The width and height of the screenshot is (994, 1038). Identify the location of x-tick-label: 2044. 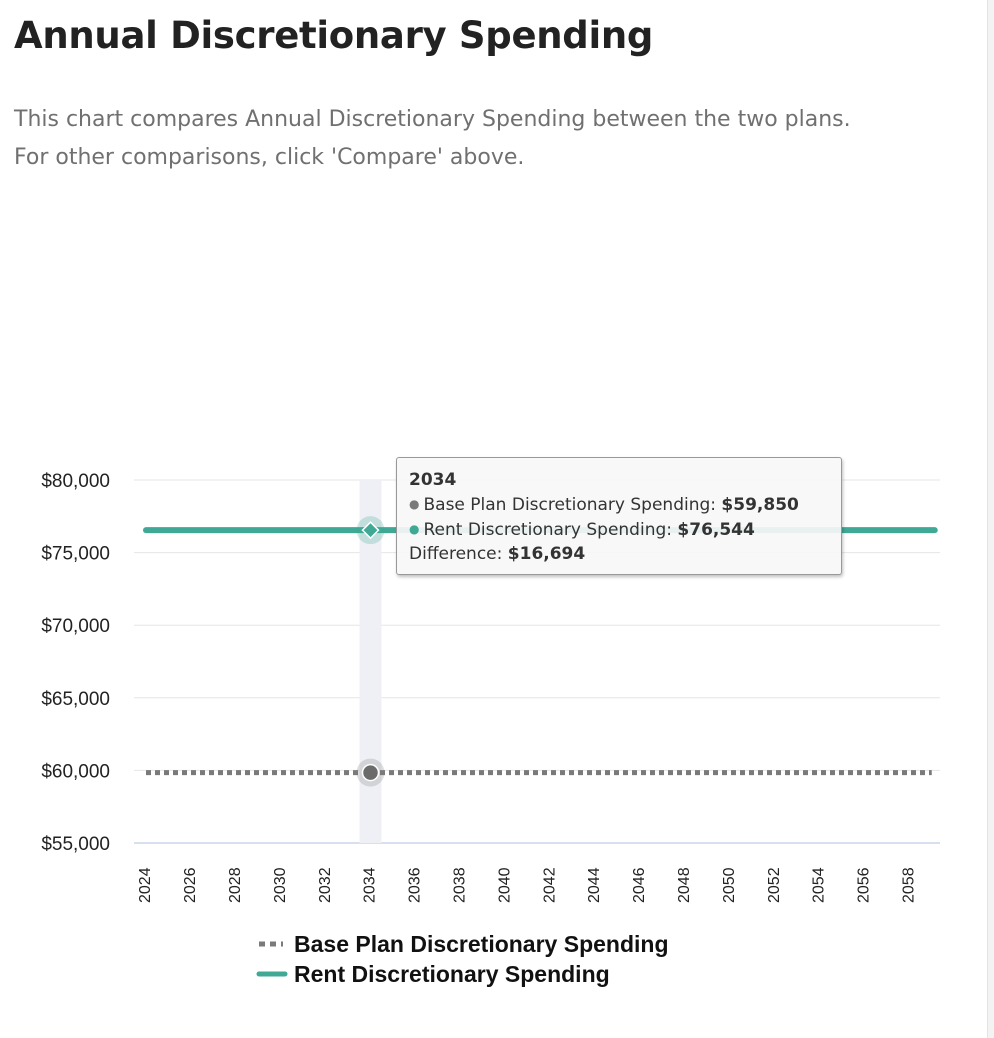
(594, 885).